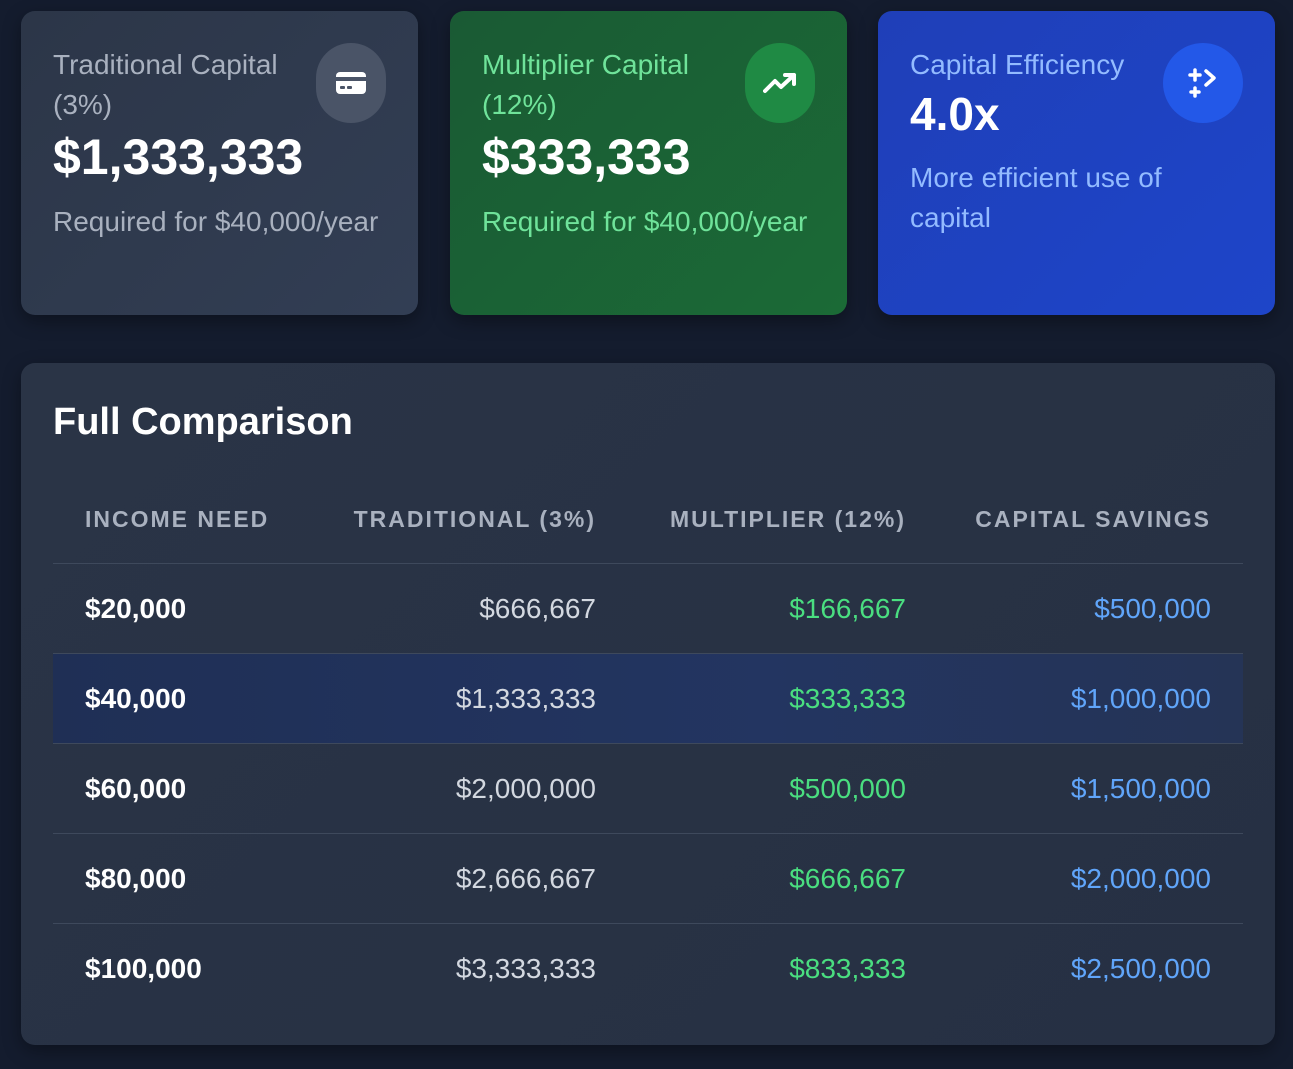 Image resolution: width=1293 pixels, height=1069 pixels. Describe the element at coordinates (648, 879) in the screenshot. I see `table-row: $80,000 $2,666,667 $666,667 $2,000,000` at that location.